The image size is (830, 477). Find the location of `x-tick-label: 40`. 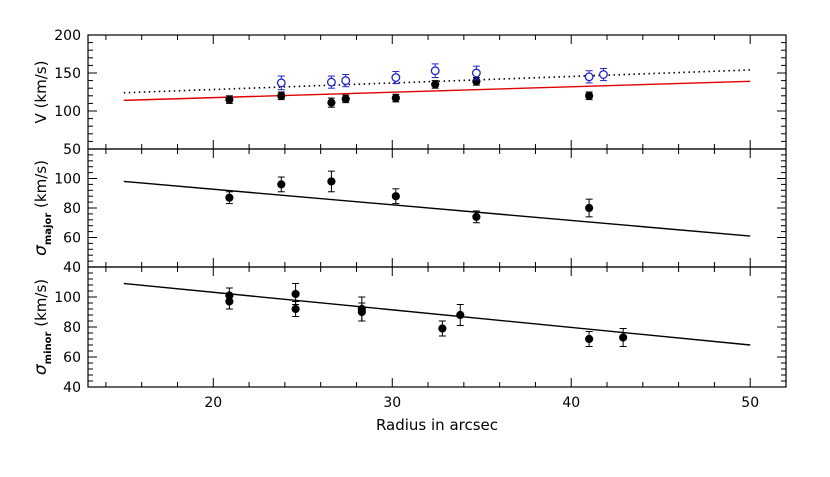

x-tick-label: 40 is located at coordinates (571, 403).